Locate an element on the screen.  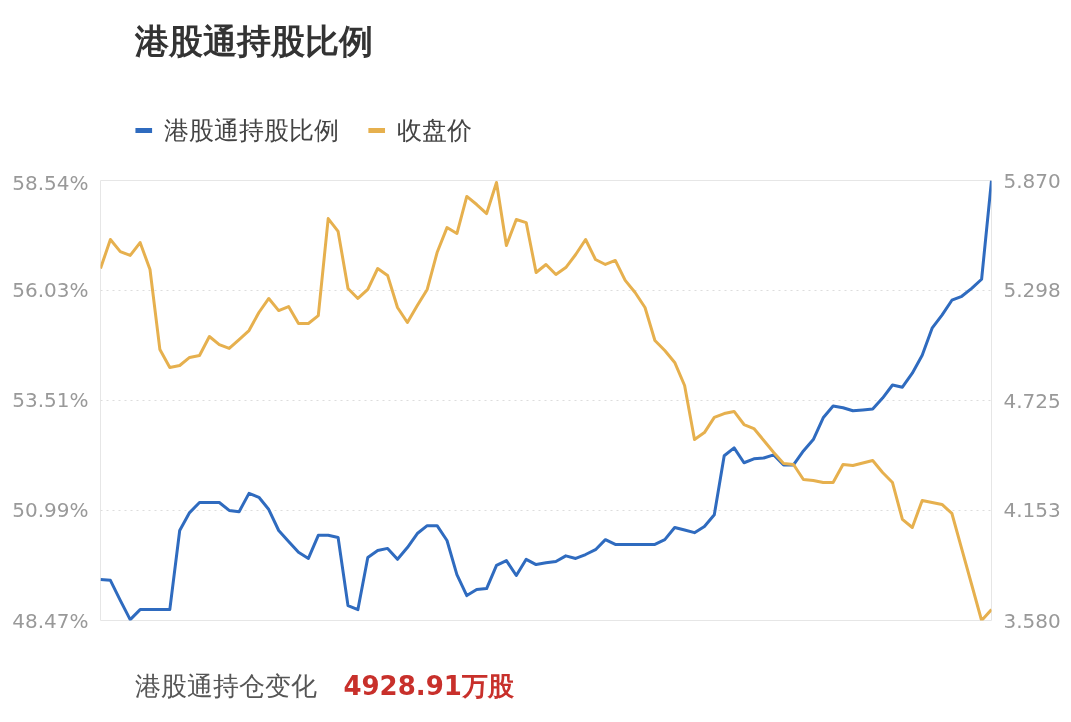
y2-tick-label: 3.580 is located at coordinates (1032, 620).